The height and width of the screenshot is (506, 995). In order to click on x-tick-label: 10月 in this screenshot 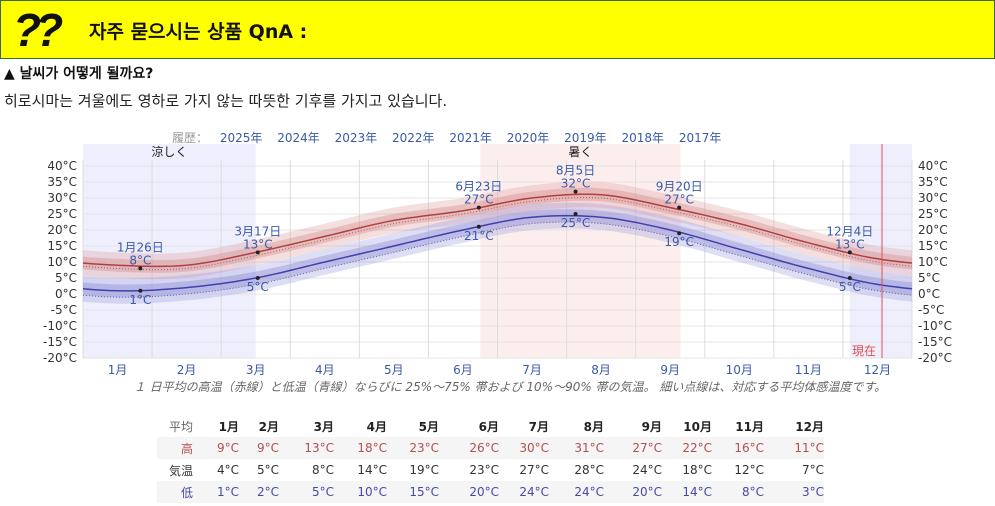, I will do `click(739, 370)`.